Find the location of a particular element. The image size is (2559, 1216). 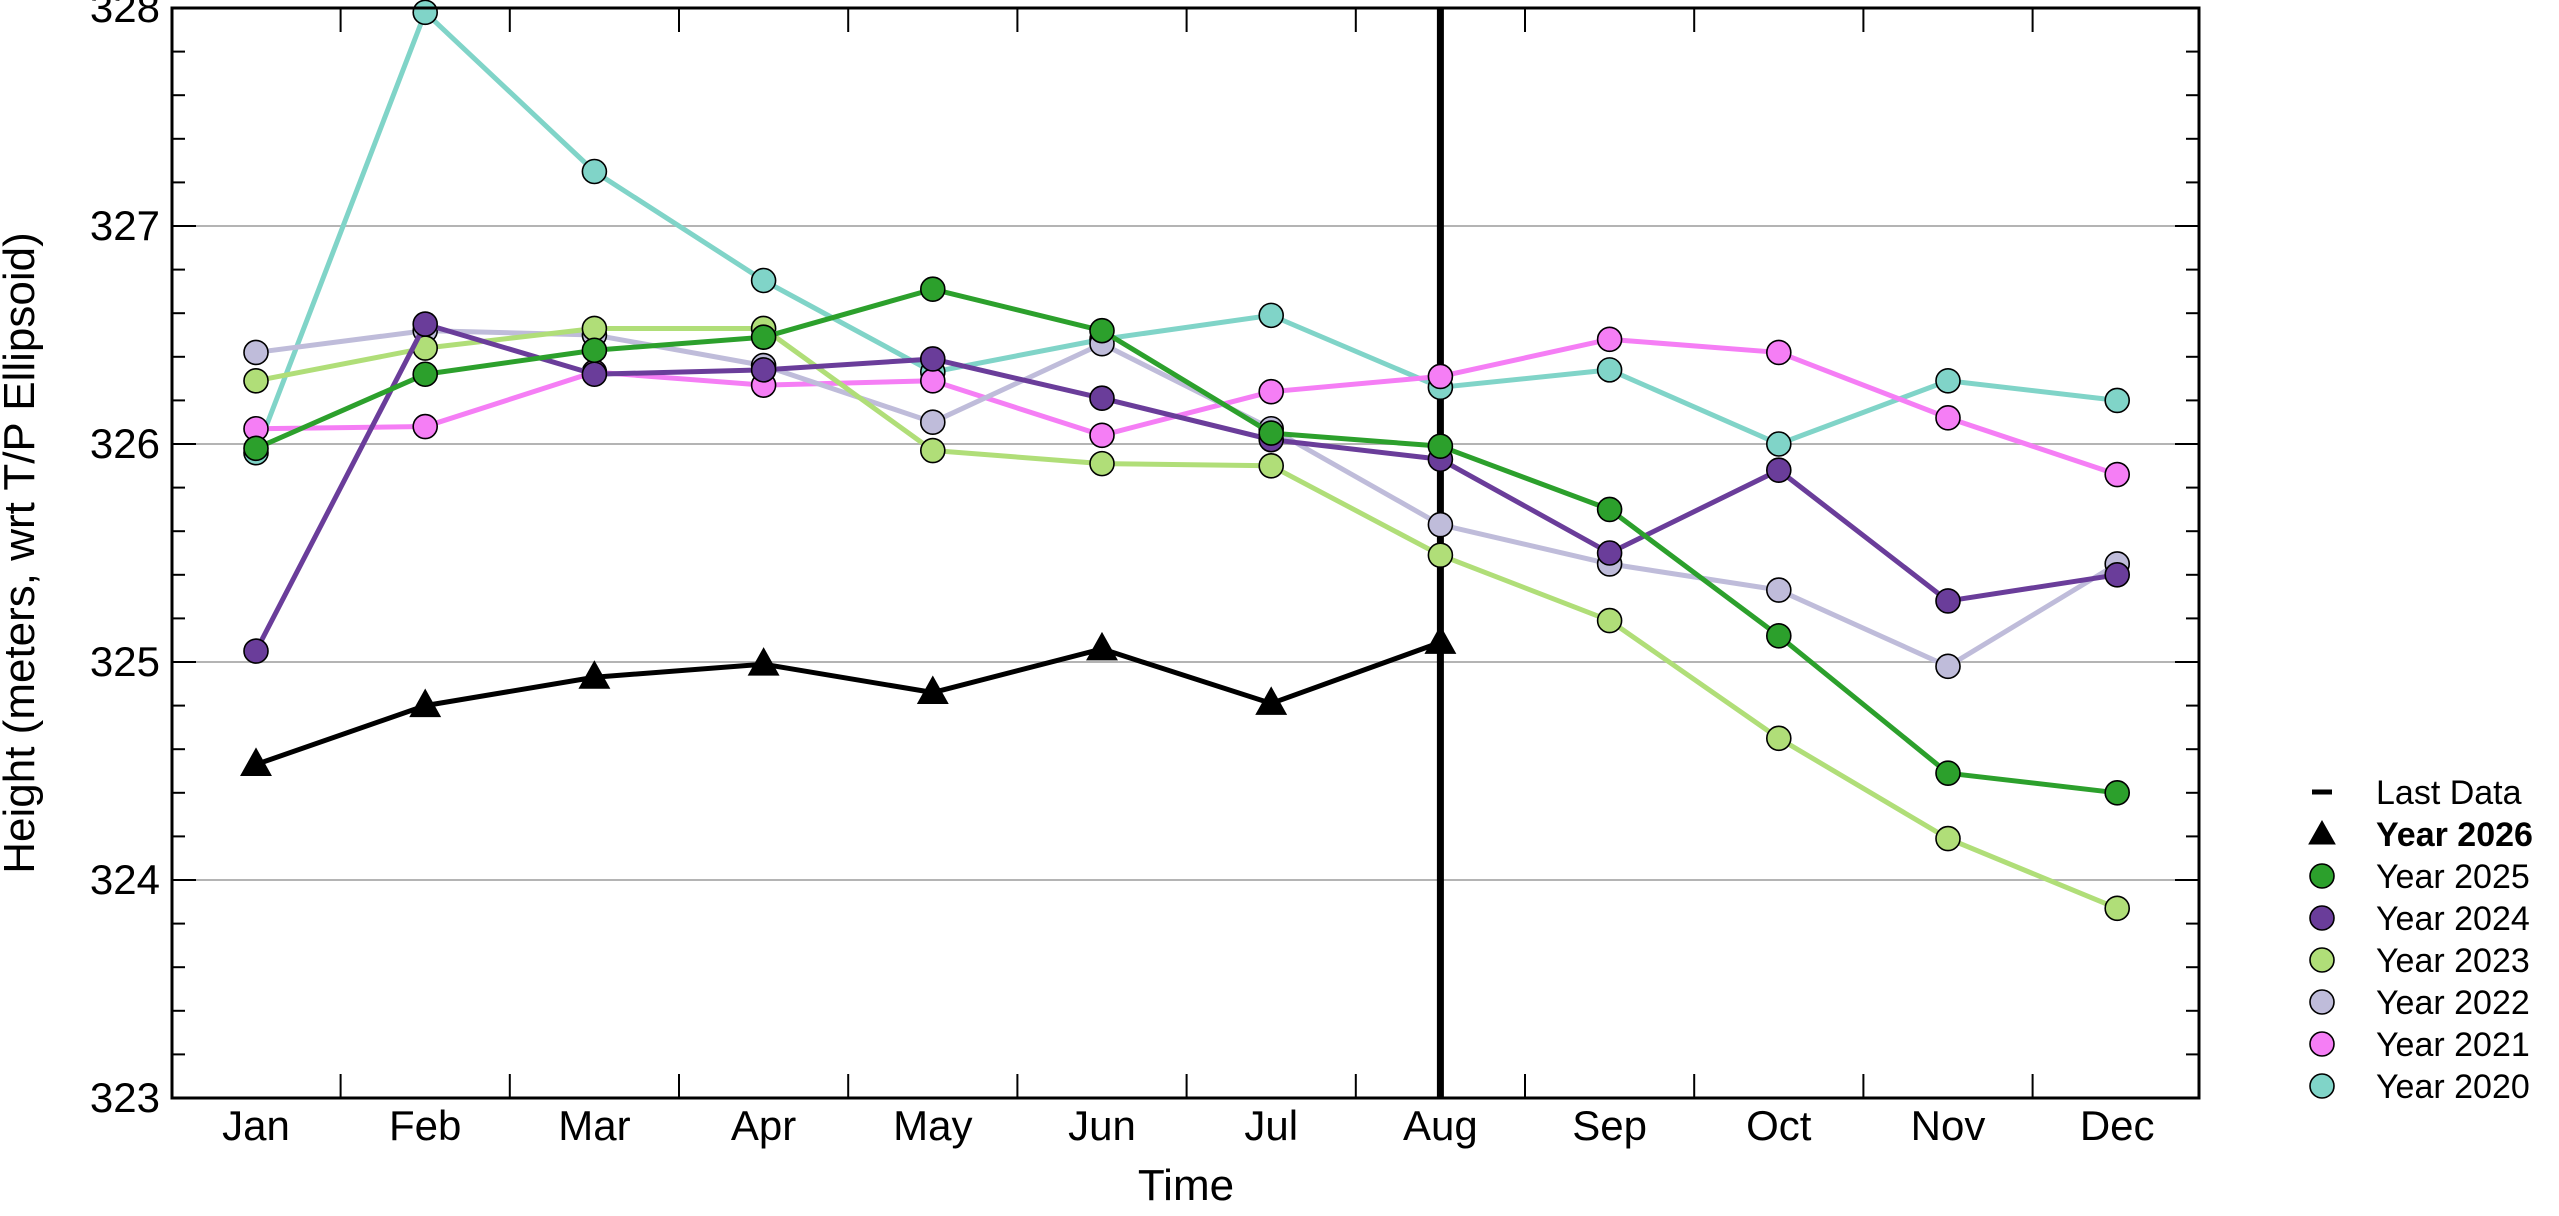

x-tick-label: Sep is located at coordinates (1609, 1125).